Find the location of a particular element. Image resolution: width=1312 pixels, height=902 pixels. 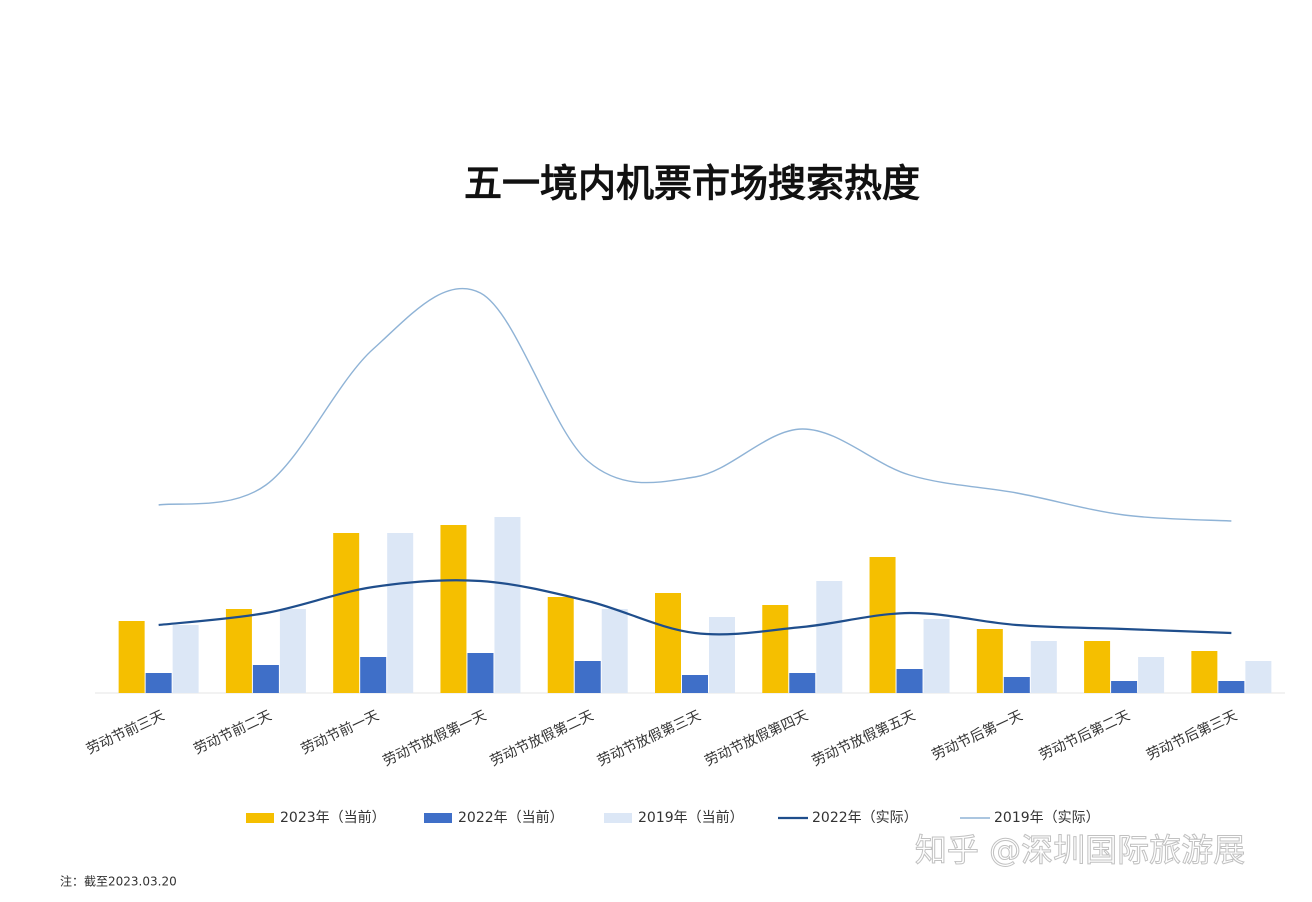

line is located at coordinates (695, 607).